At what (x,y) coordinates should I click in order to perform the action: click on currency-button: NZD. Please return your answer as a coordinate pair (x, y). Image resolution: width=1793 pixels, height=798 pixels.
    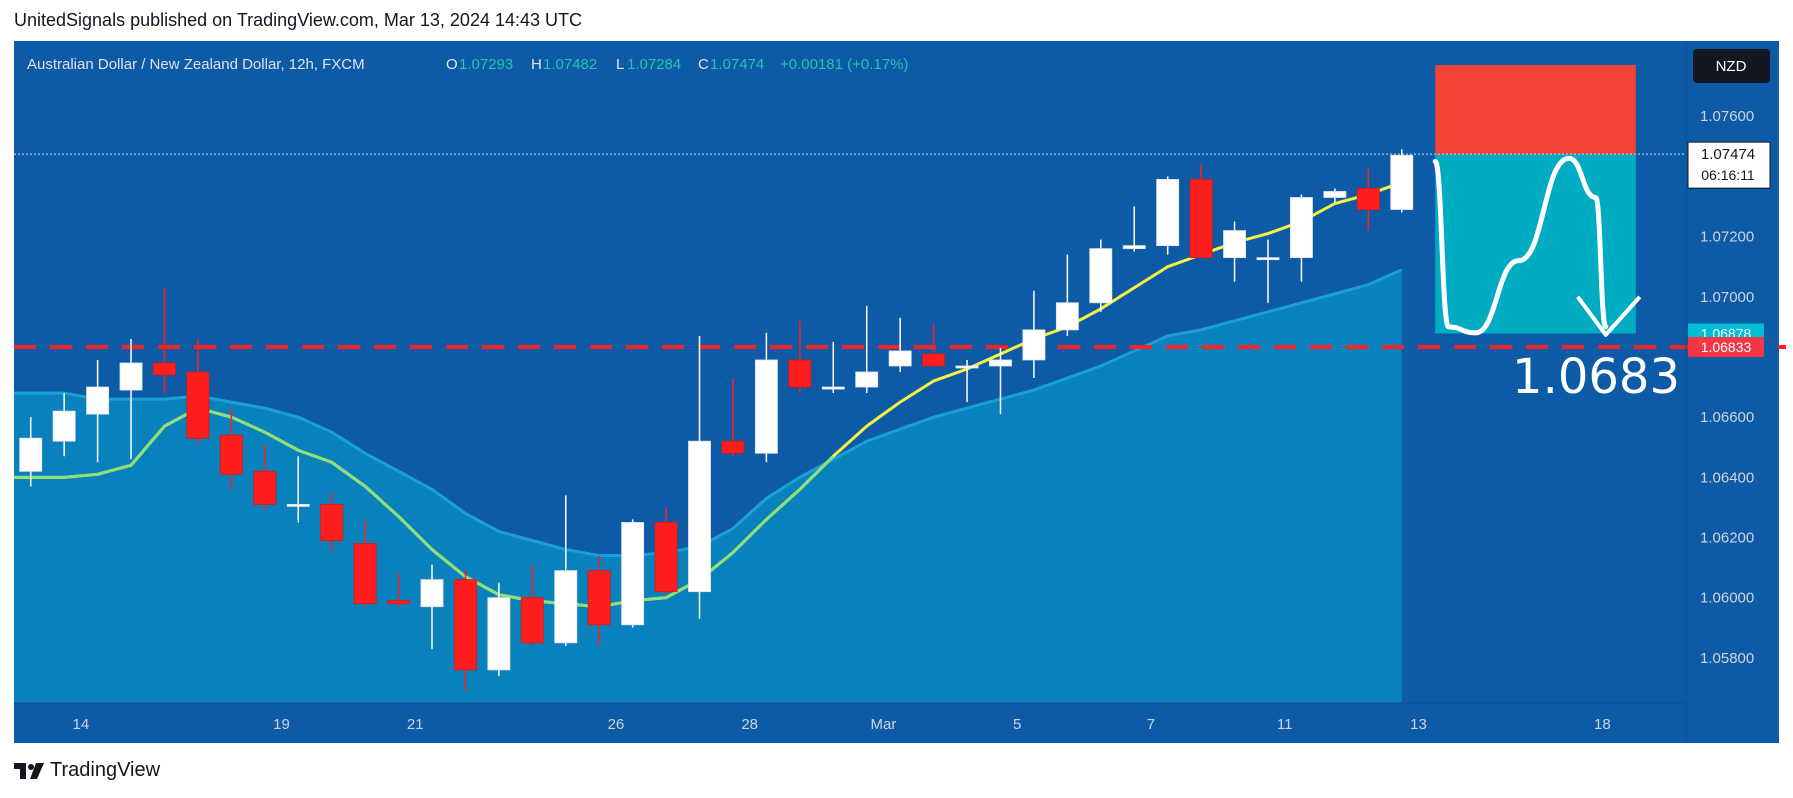
    Looking at the image, I should click on (1731, 66).